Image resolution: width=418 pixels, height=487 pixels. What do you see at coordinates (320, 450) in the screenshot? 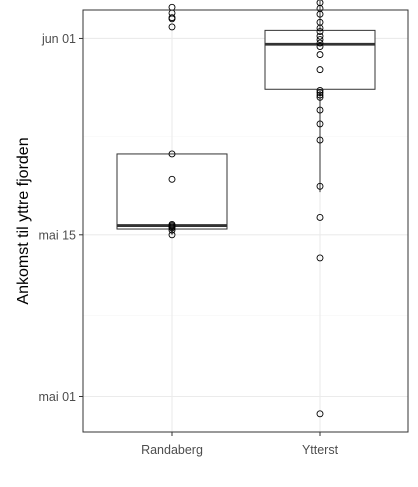
I see `x-tick-label: Ytterst` at bounding box center [320, 450].